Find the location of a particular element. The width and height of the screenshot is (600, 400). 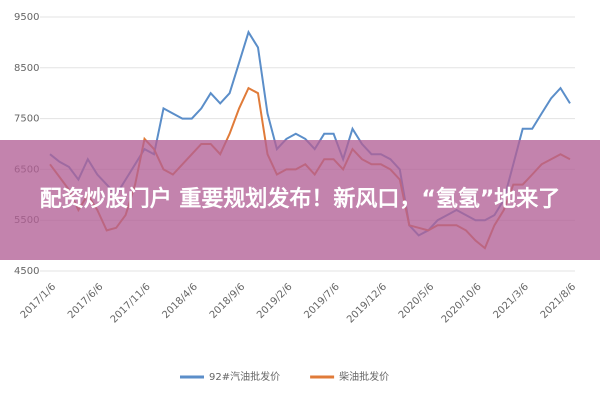

x-tick-label: 2020/10/6 is located at coordinates (462, 303).